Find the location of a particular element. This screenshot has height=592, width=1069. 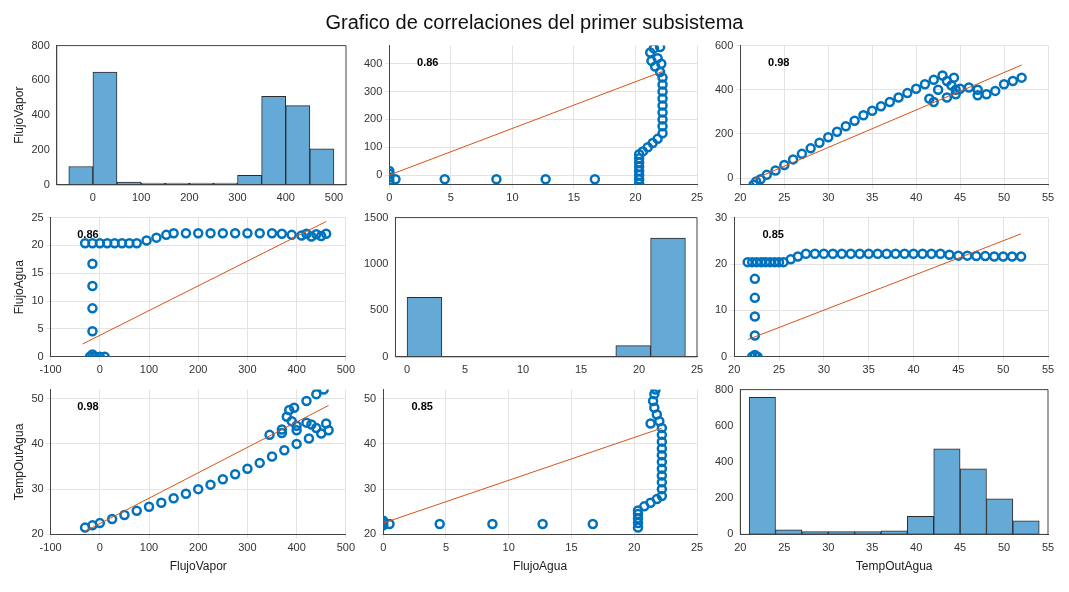

y-tick-label: 200 is located at coordinates (373, 118).